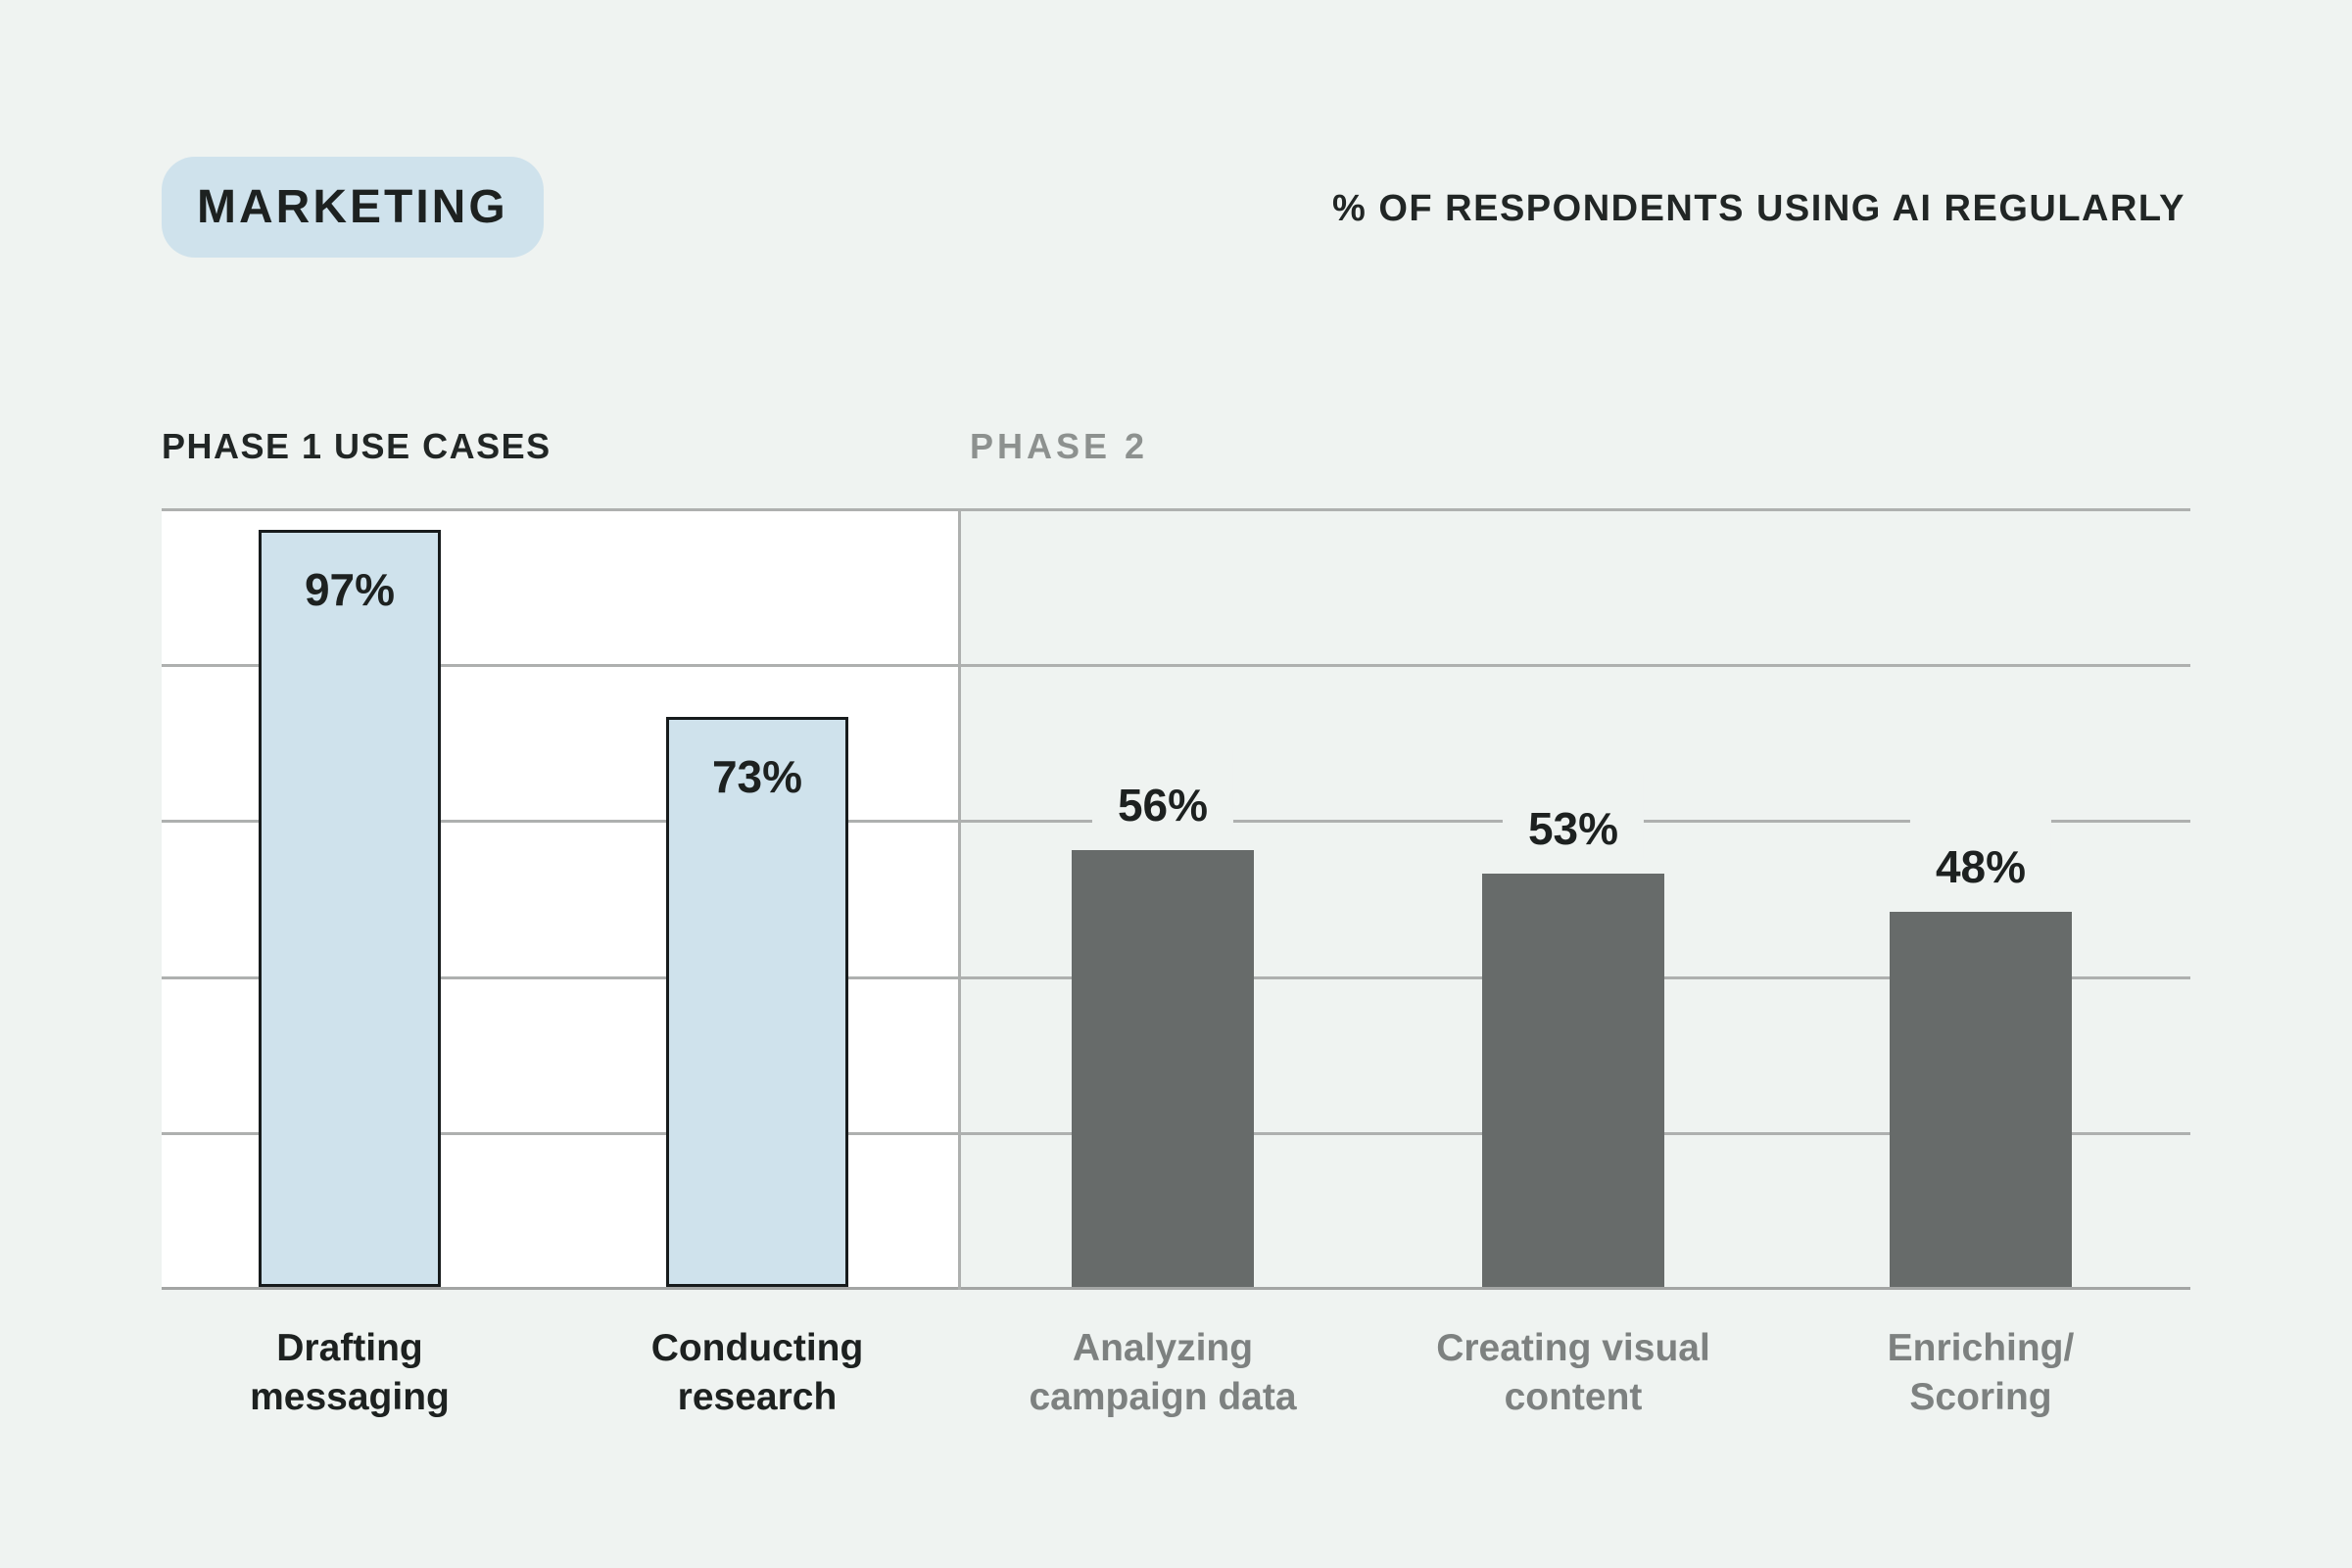  Describe the element at coordinates (1981, 1348) in the screenshot. I see `category-label-line: Enriching/` at that location.